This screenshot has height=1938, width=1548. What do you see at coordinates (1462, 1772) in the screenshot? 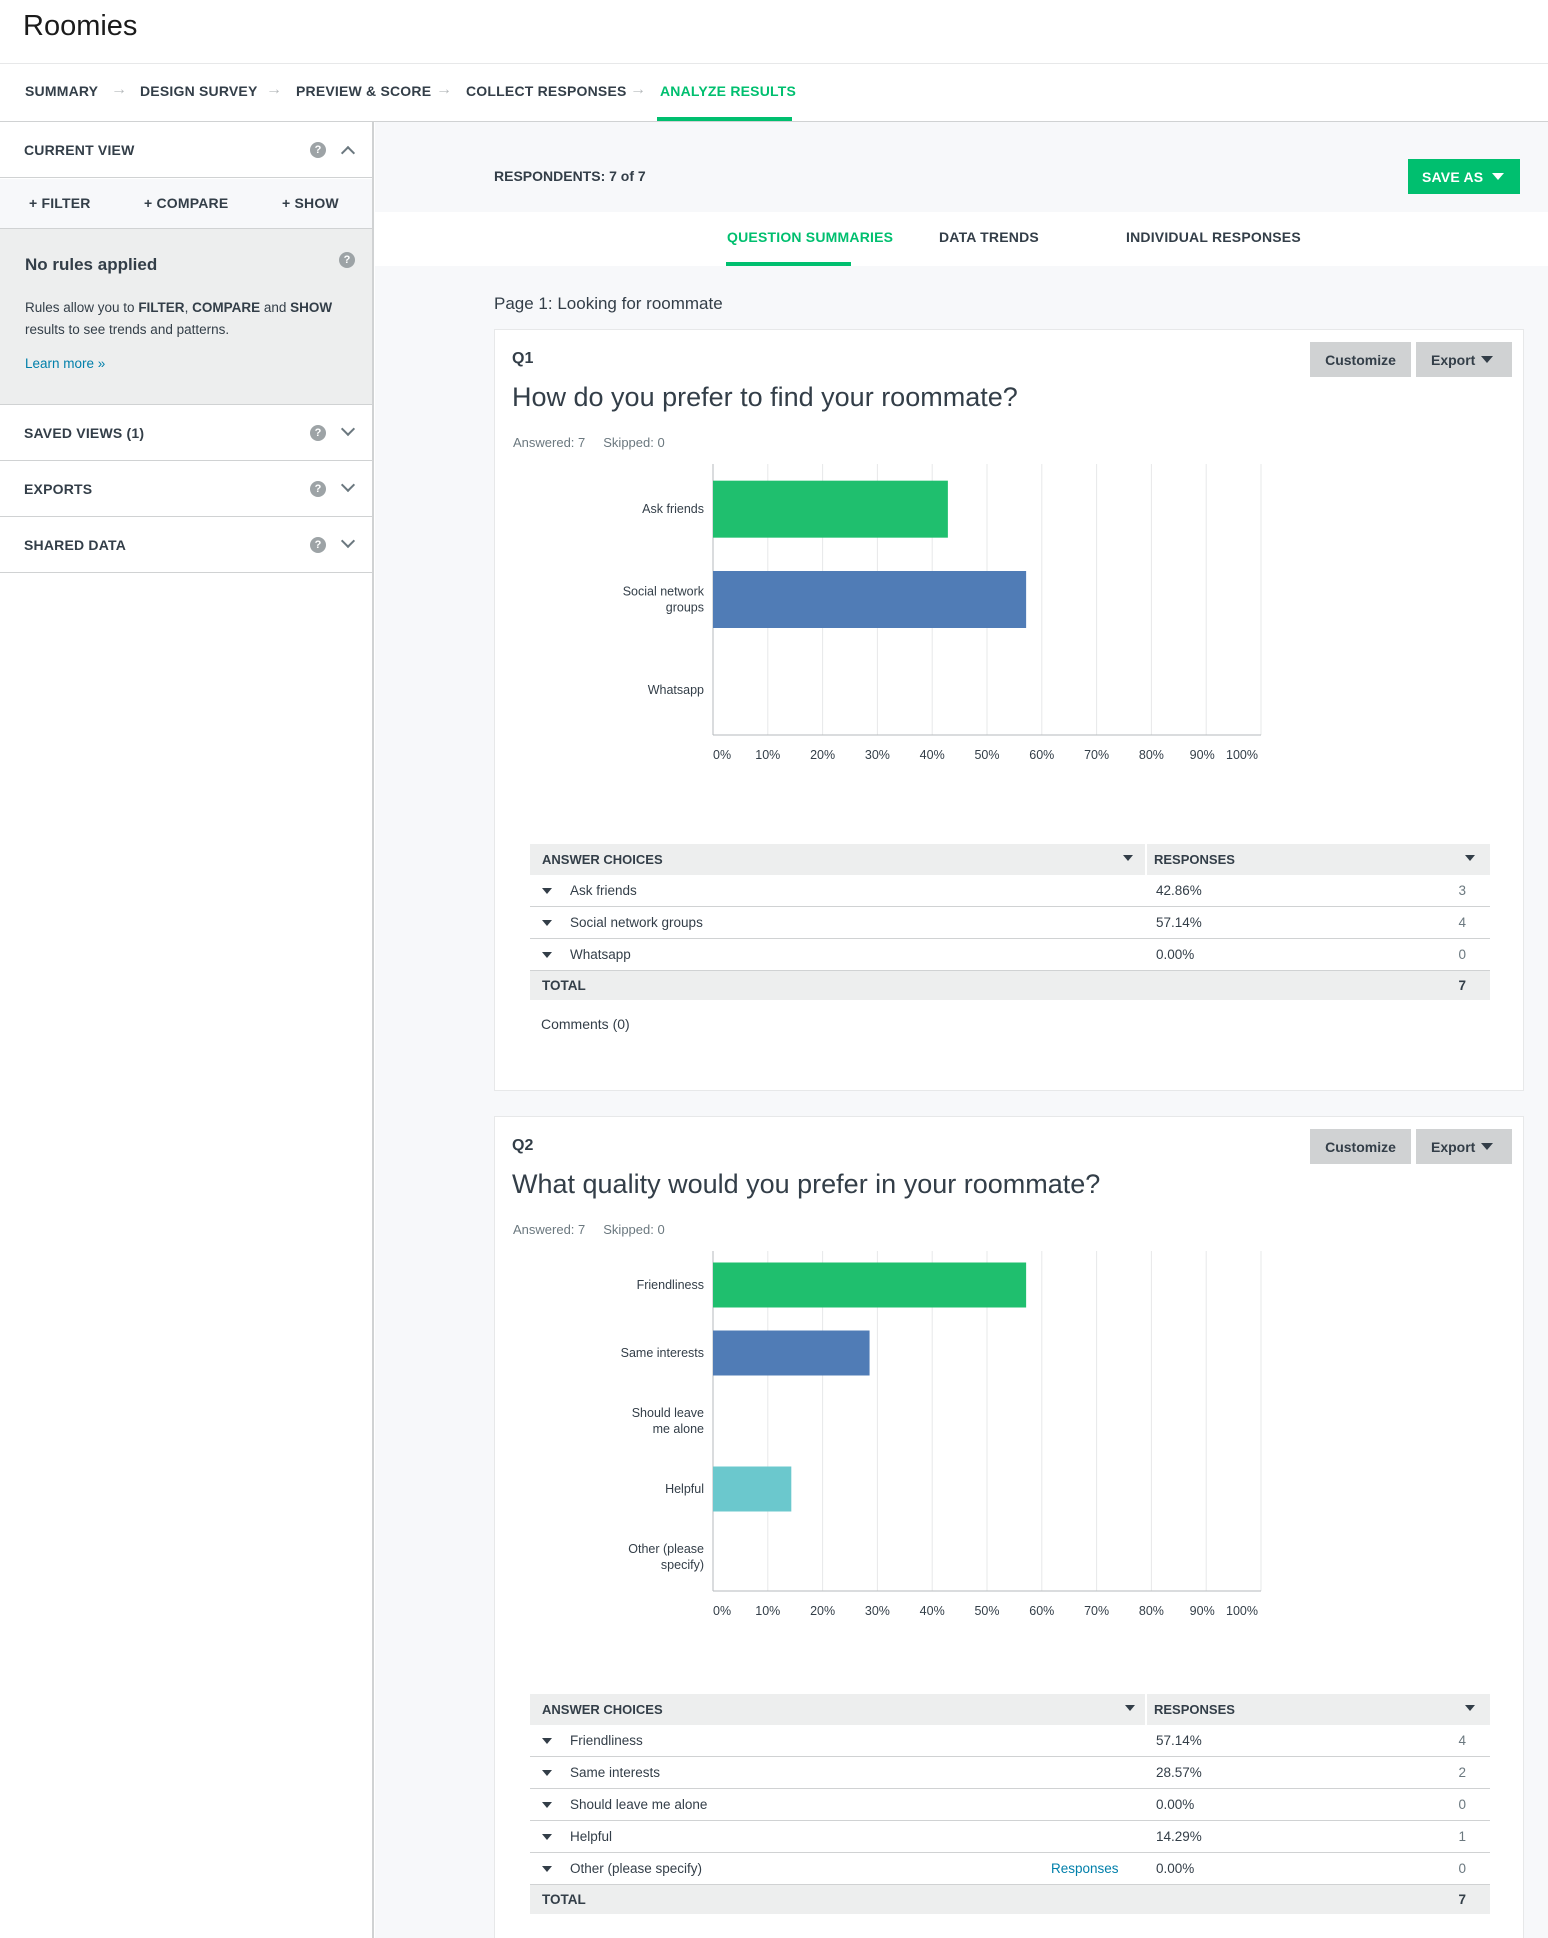
I see `response-count: 2` at bounding box center [1462, 1772].